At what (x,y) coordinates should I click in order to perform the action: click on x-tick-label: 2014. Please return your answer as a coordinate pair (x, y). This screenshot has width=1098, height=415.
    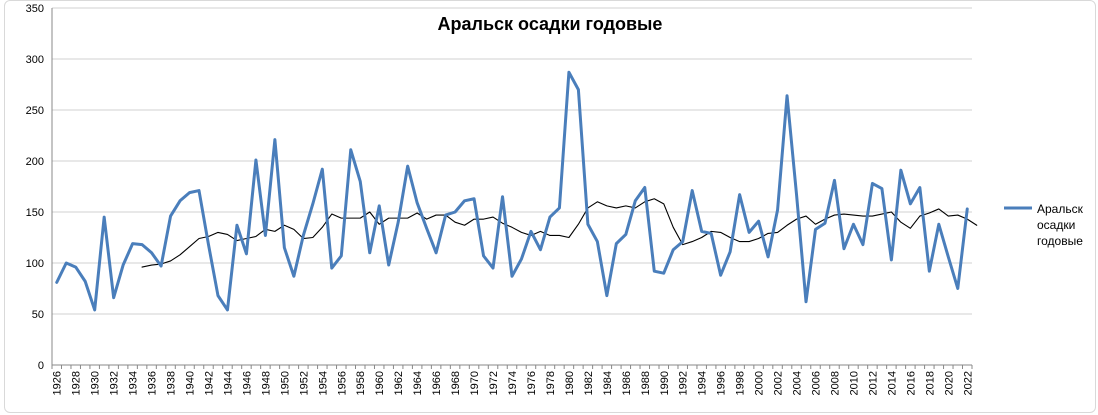
    Looking at the image, I should click on (892, 383).